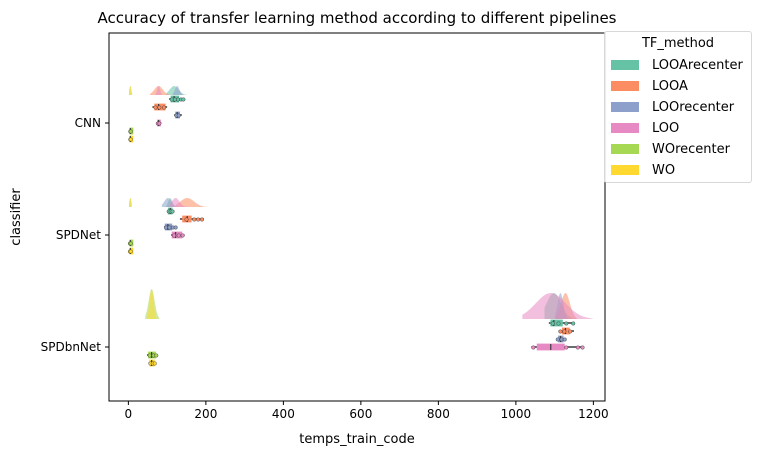  What do you see at coordinates (593, 414) in the screenshot?
I see `x-tick-label: 1200` at bounding box center [593, 414].